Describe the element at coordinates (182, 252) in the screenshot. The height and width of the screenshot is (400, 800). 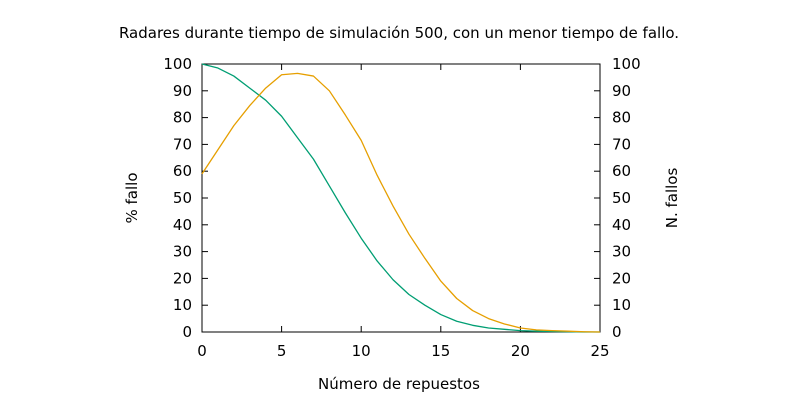
I see `y-tick-label: 30` at that location.